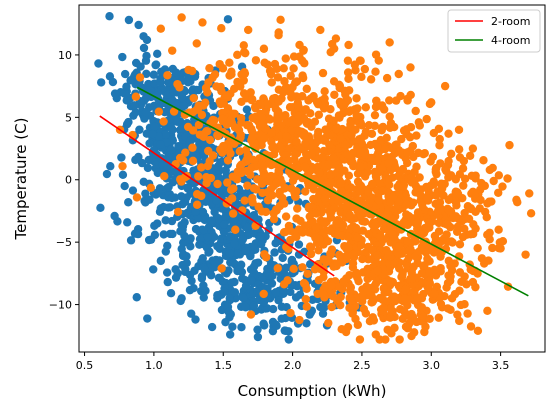 Image resolution: width=549 pixels, height=405 pixels. Describe the element at coordinates (510, 21) in the screenshot. I see `legend-label-2-room: 2-room` at that location.